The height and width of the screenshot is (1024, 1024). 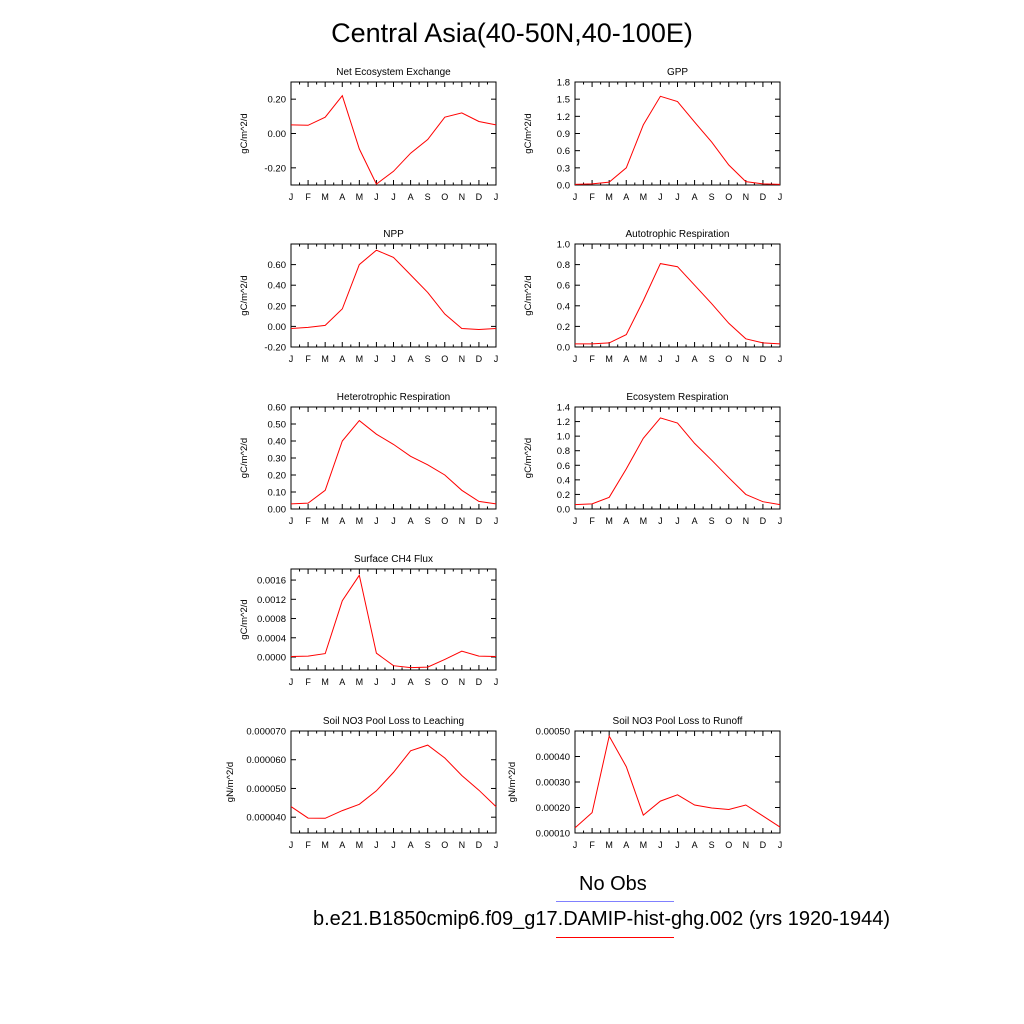 What do you see at coordinates (271, 600) in the screenshot?
I see `y-tick-label: 0.0012` at bounding box center [271, 600].